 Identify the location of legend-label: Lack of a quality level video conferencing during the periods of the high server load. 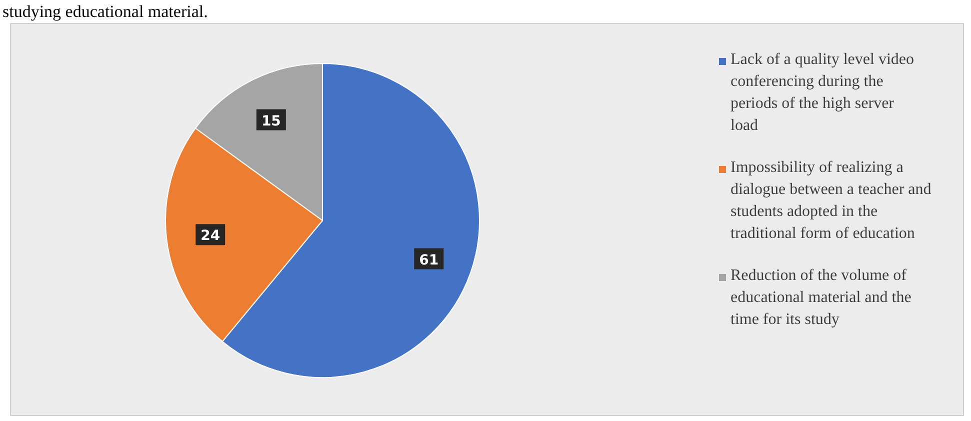
(822, 92).